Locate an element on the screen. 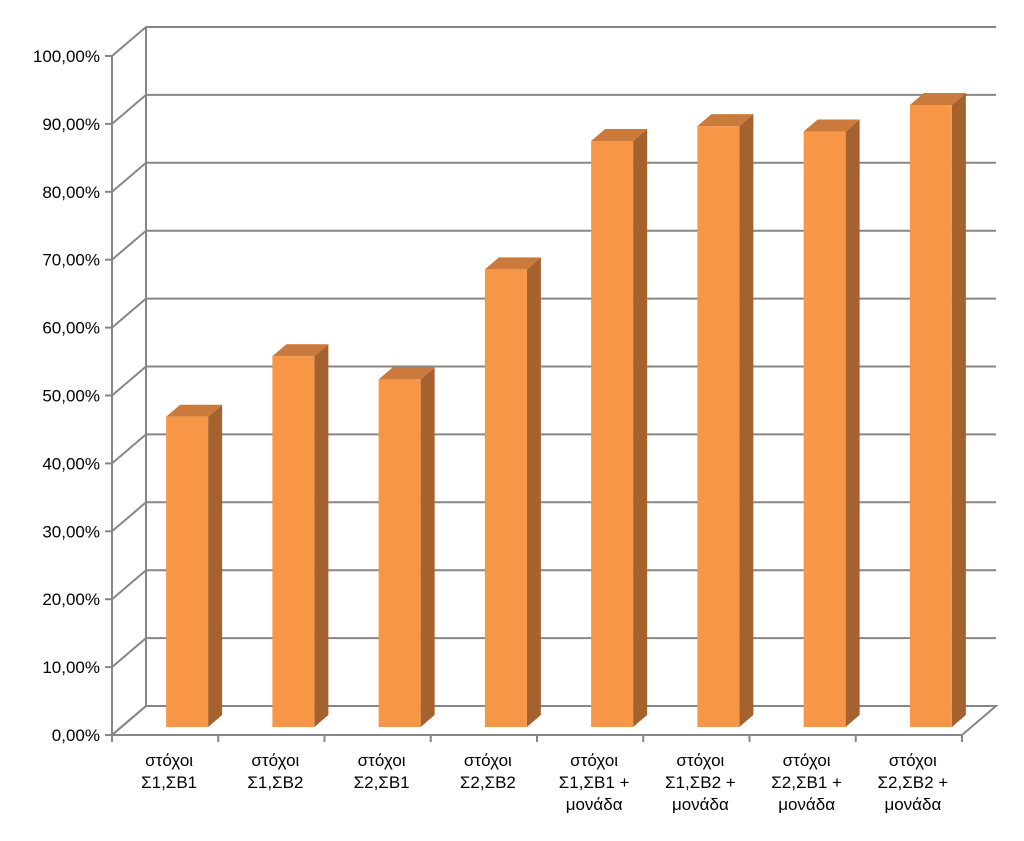 The width and height of the screenshot is (1024, 841). x-category-label-line: Σ1,ΣΒ1 + is located at coordinates (594, 782).